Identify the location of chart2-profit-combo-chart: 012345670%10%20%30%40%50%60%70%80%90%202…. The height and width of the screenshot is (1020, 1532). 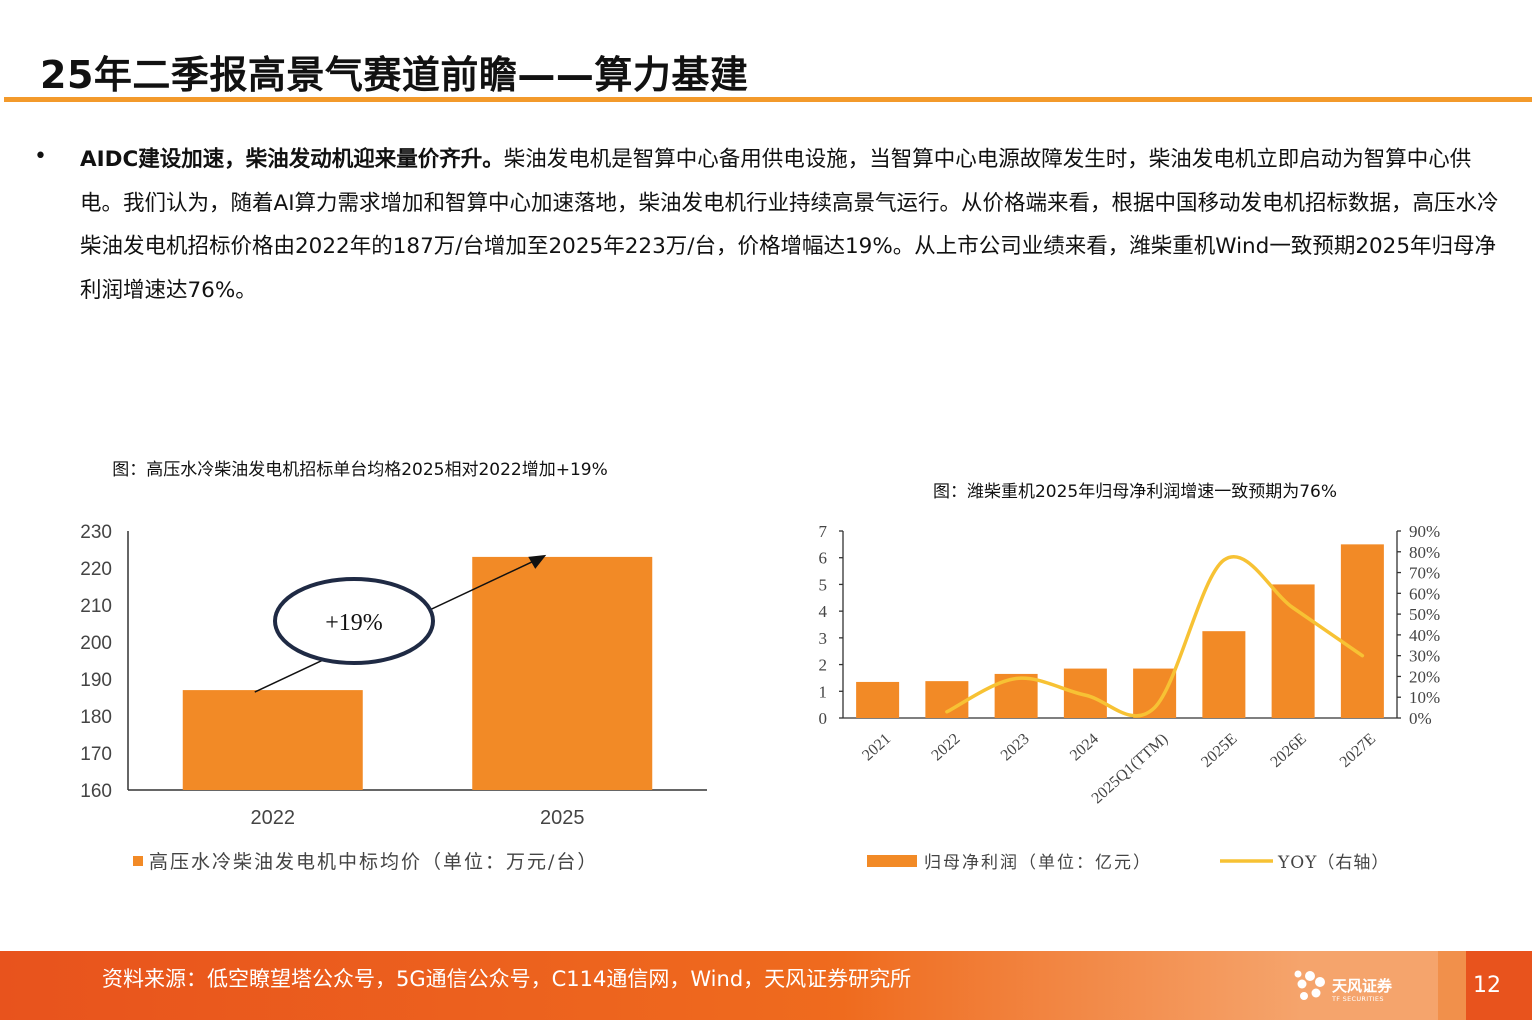
(1130, 697).